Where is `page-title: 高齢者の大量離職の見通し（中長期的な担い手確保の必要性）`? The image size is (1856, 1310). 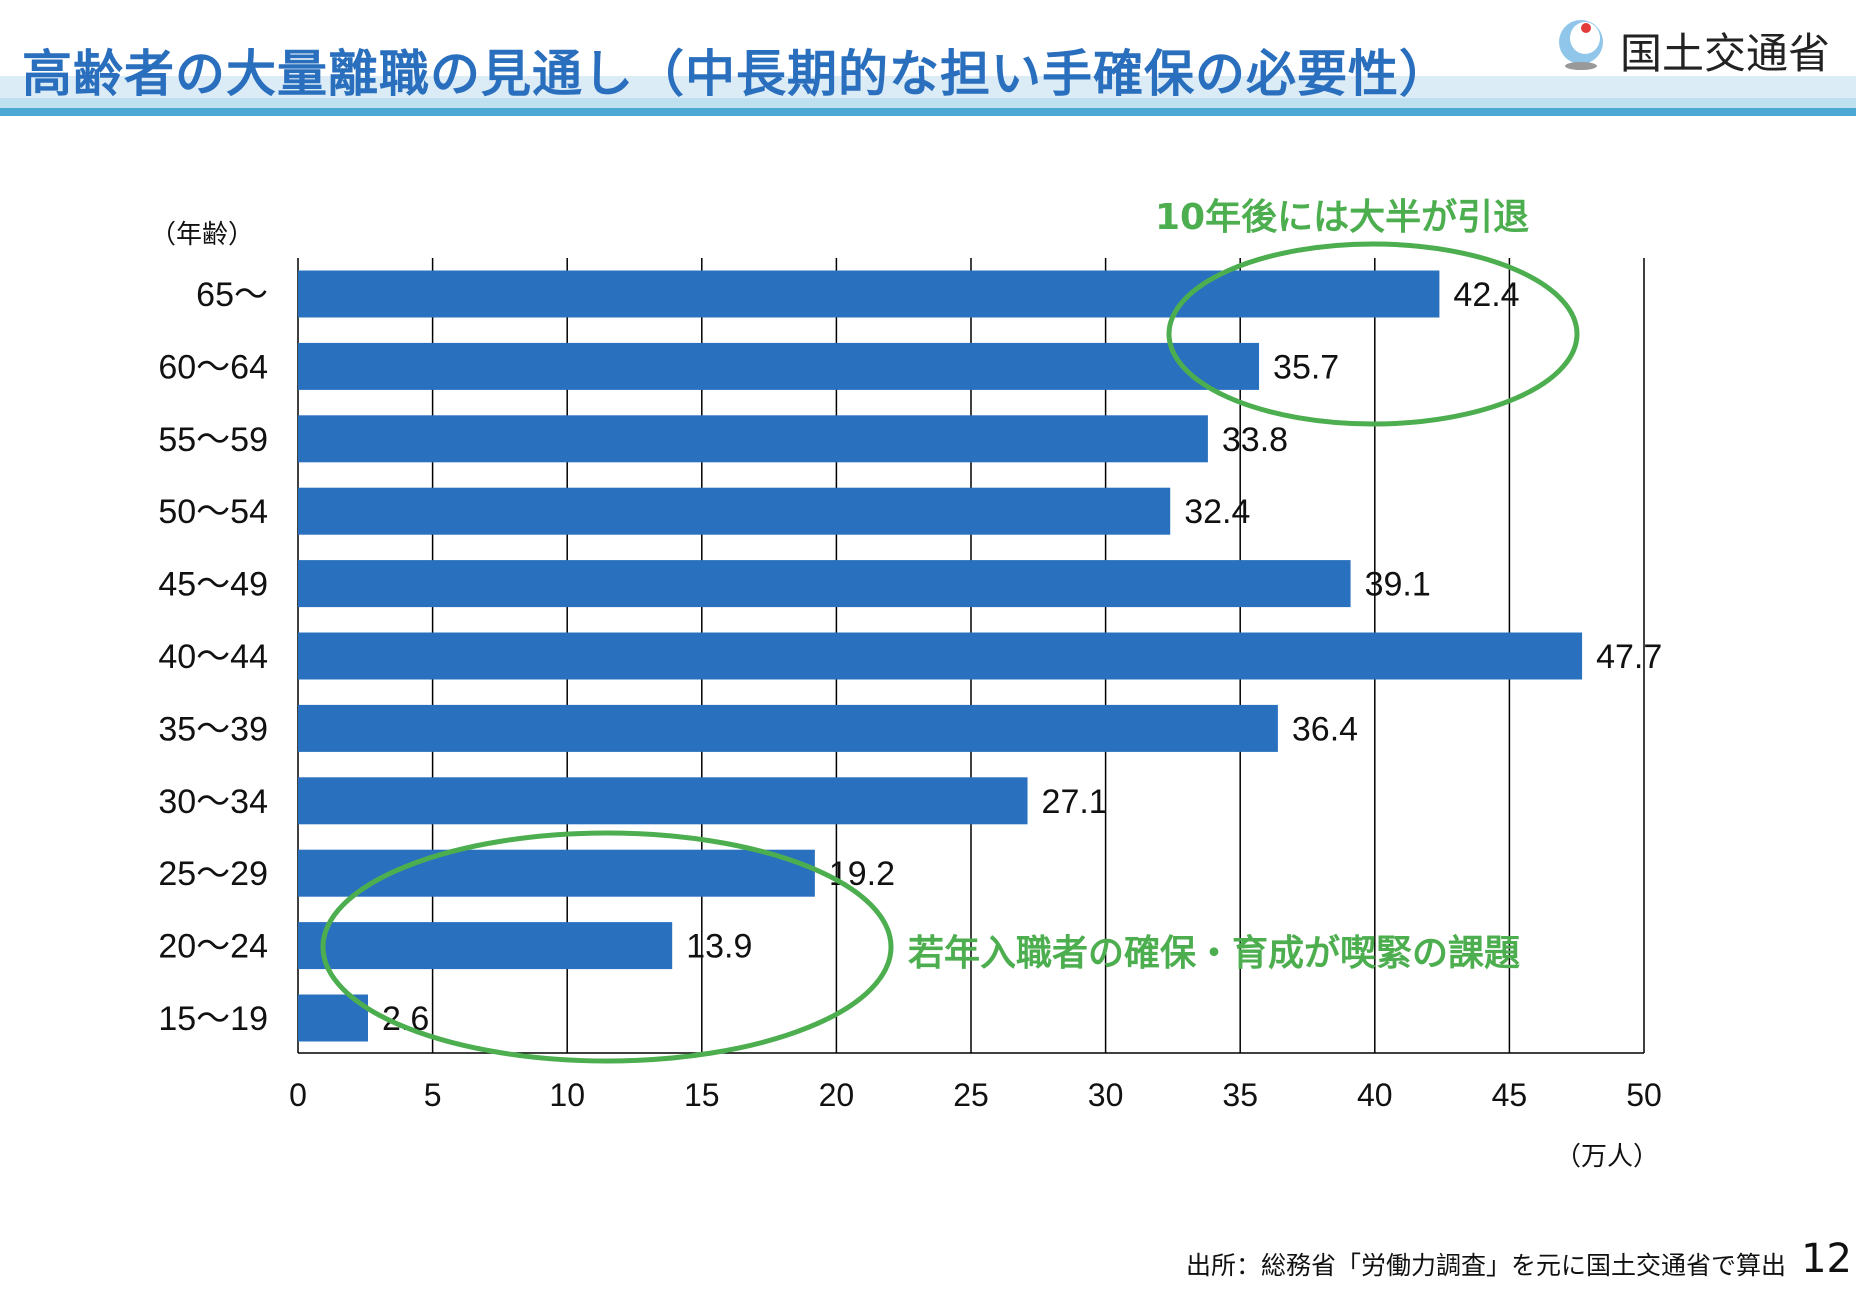 page-title: 高齢者の大量離職の見通し（中長期的な担い手確保の必要性） is located at coordinates (736, 74).